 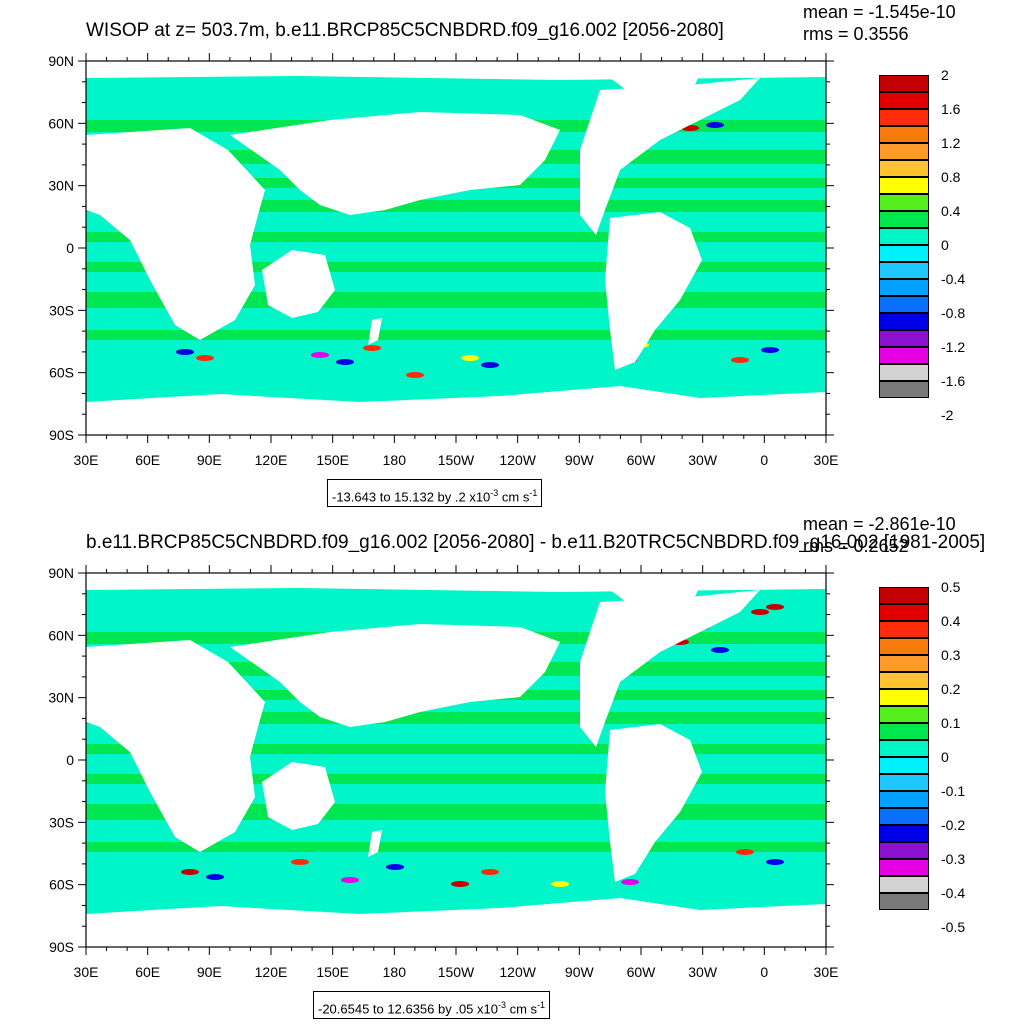 I want to click on lon-label: 150E, so click(x=332, y=972).